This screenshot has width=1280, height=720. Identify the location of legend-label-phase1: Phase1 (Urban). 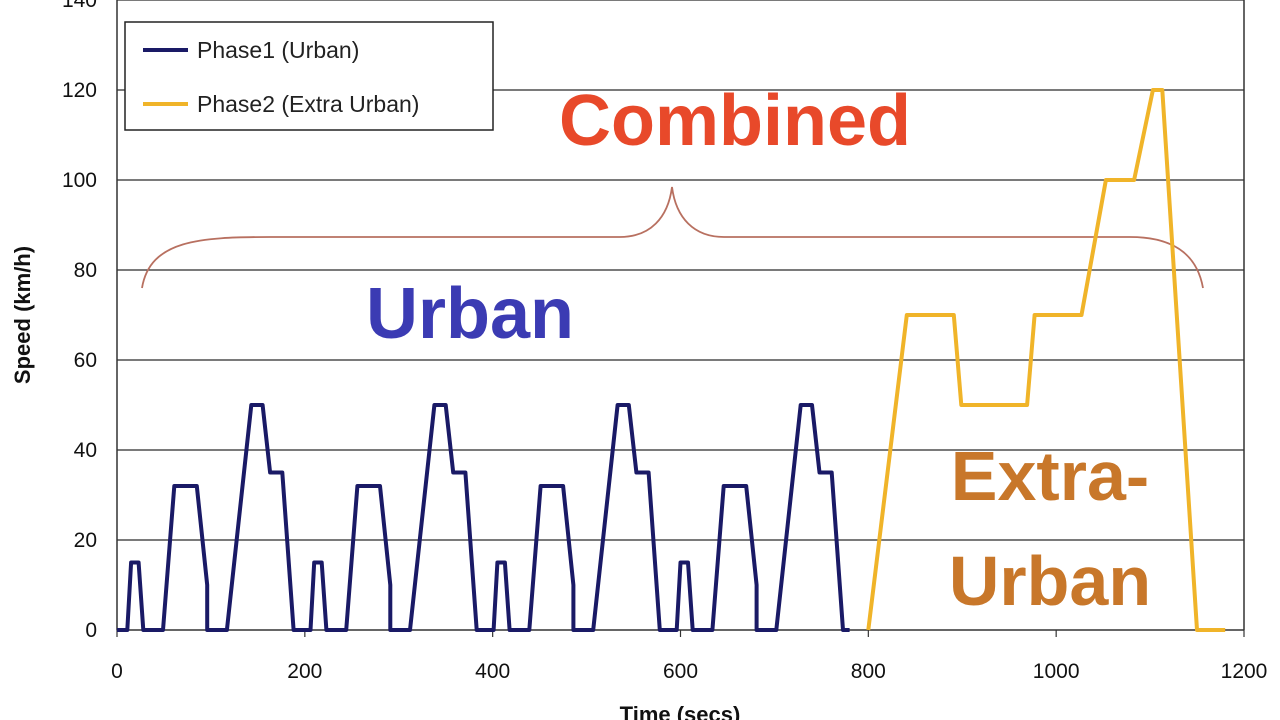
(278, 50).